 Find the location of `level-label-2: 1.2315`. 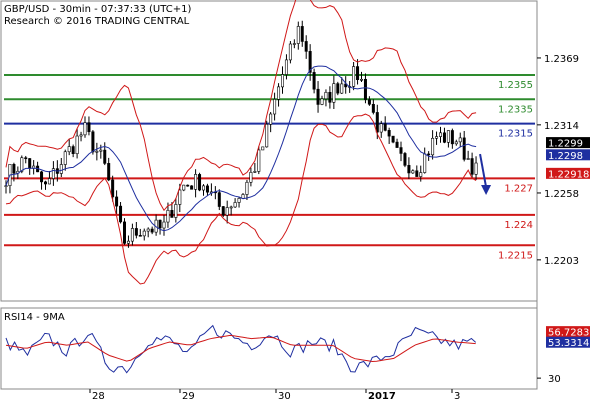

level-label-2: 1.2315 is located at coordinates (515, 134).